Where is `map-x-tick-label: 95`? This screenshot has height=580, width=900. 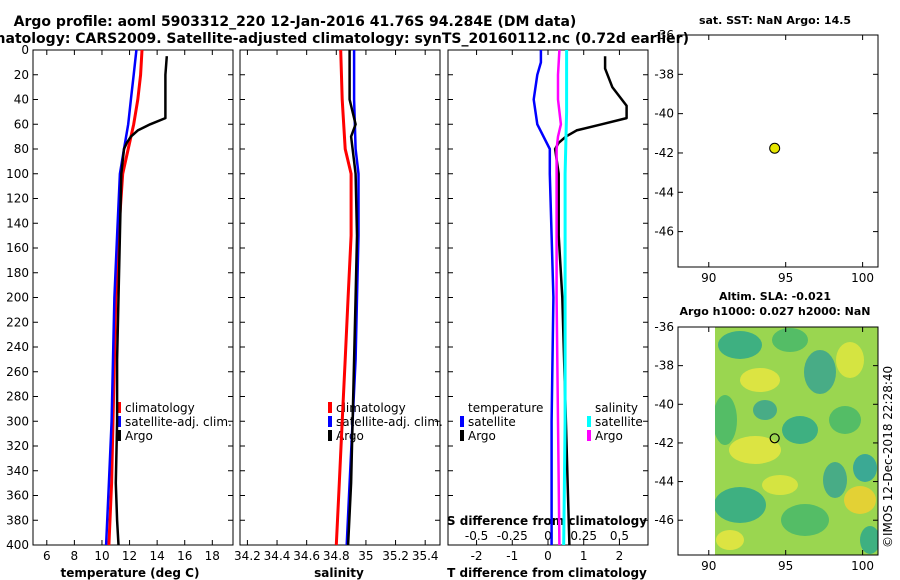
map-x-tick-label: 95 is located at coordinates (785, 566).